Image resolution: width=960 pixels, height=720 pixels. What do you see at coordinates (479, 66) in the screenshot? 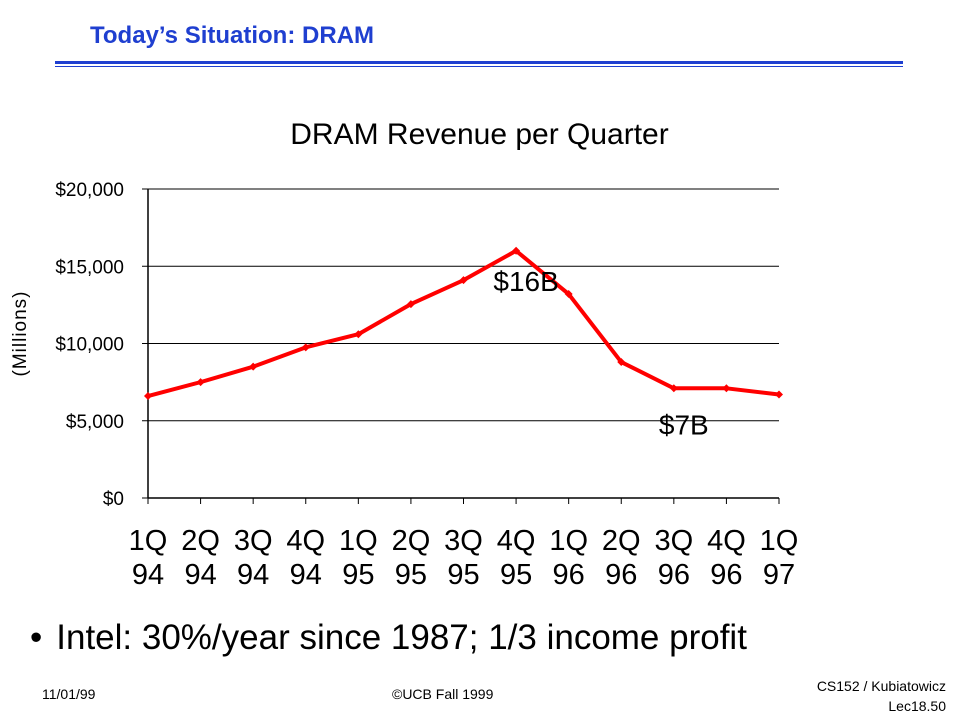
I see `title-divider-thin` at bounding box center [479, 66].